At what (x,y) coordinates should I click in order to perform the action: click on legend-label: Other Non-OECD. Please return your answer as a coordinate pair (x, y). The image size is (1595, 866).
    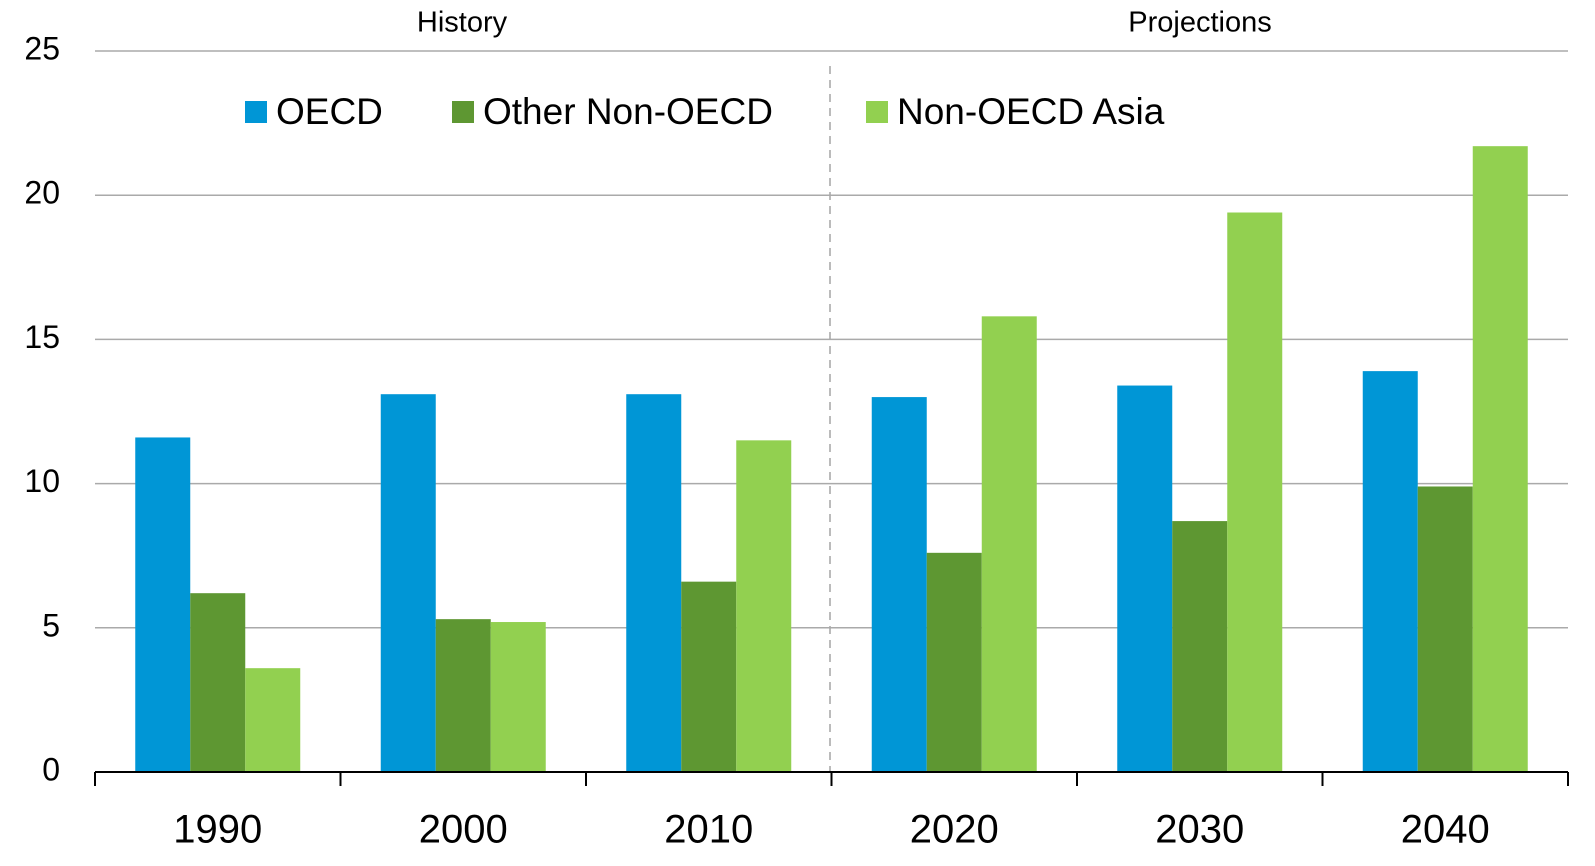
    Looking at the image, I should click on (628, 111).